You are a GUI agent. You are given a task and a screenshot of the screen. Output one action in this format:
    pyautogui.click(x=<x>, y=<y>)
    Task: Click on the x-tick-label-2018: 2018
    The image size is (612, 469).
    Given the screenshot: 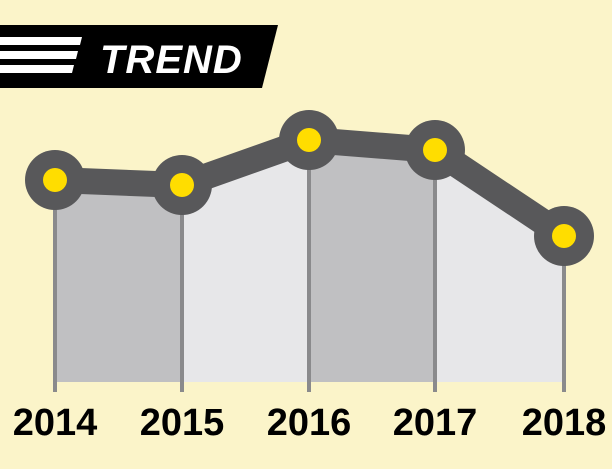 What is the action you would take?
    pyautogui.click(x=564, y=423)
    